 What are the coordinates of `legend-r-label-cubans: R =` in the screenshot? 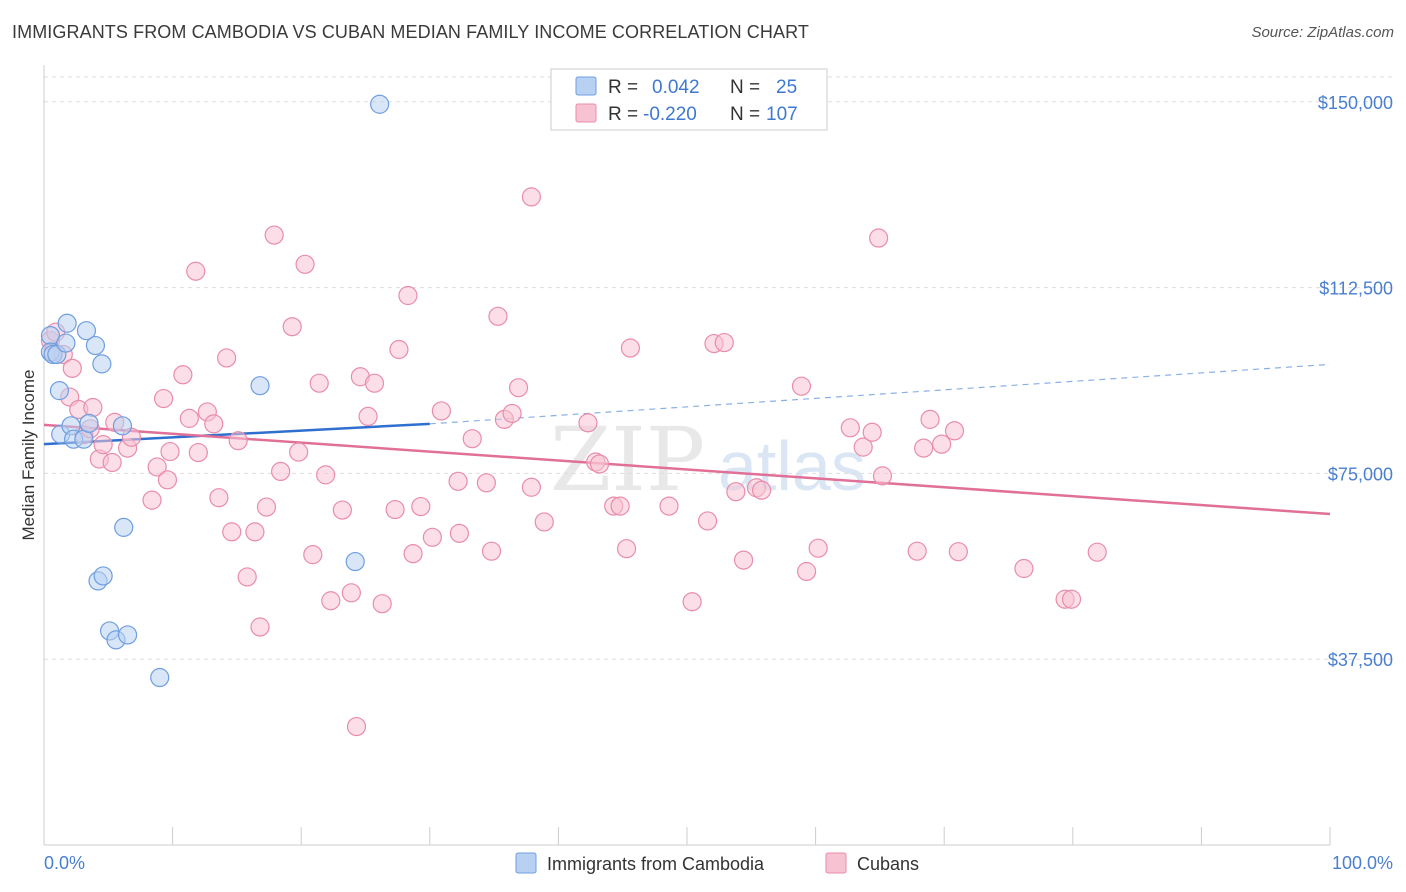 It's located at (623, 114).